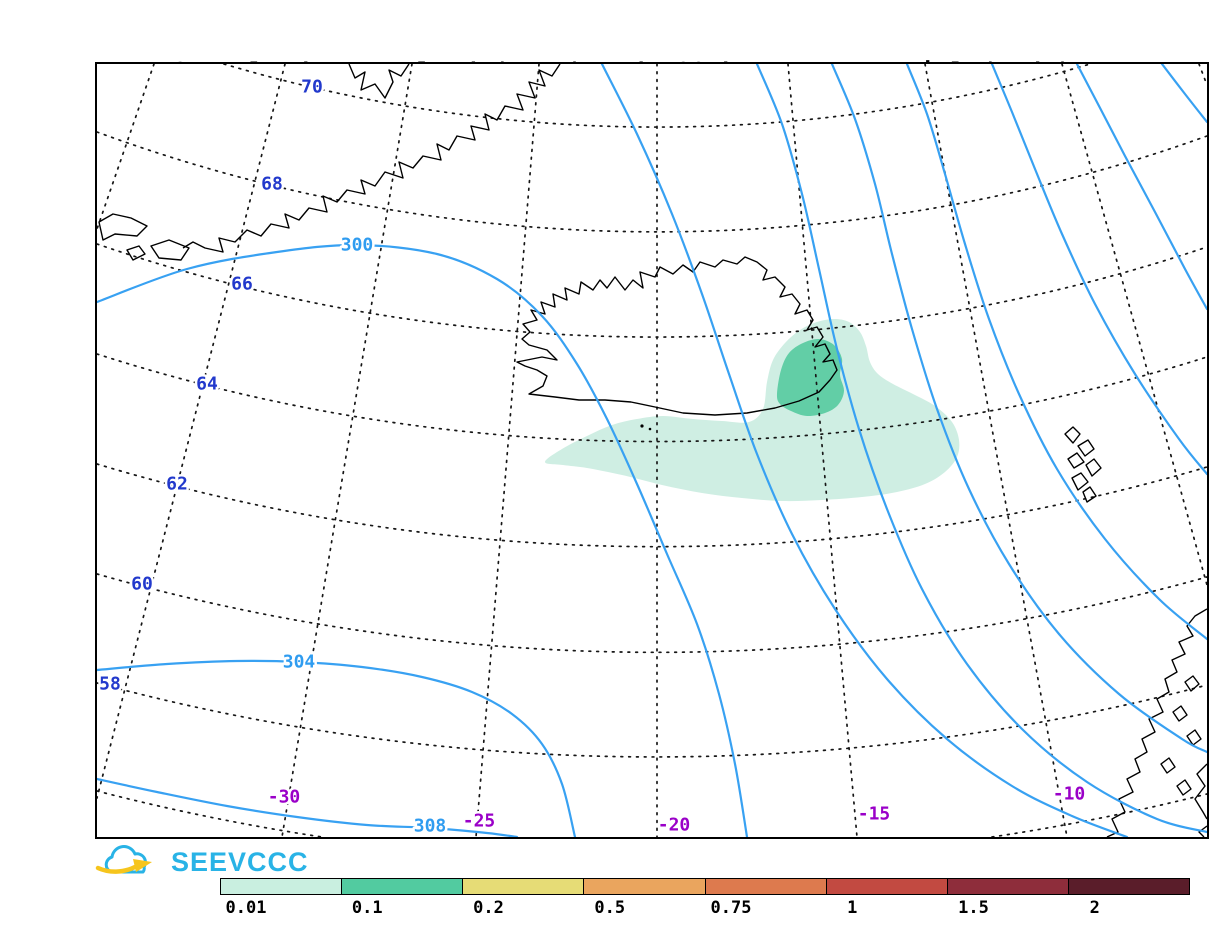  Describe the element at coordinates (246, 908) in the screenshot. I see `colorbar-label: 0.01` at that location.